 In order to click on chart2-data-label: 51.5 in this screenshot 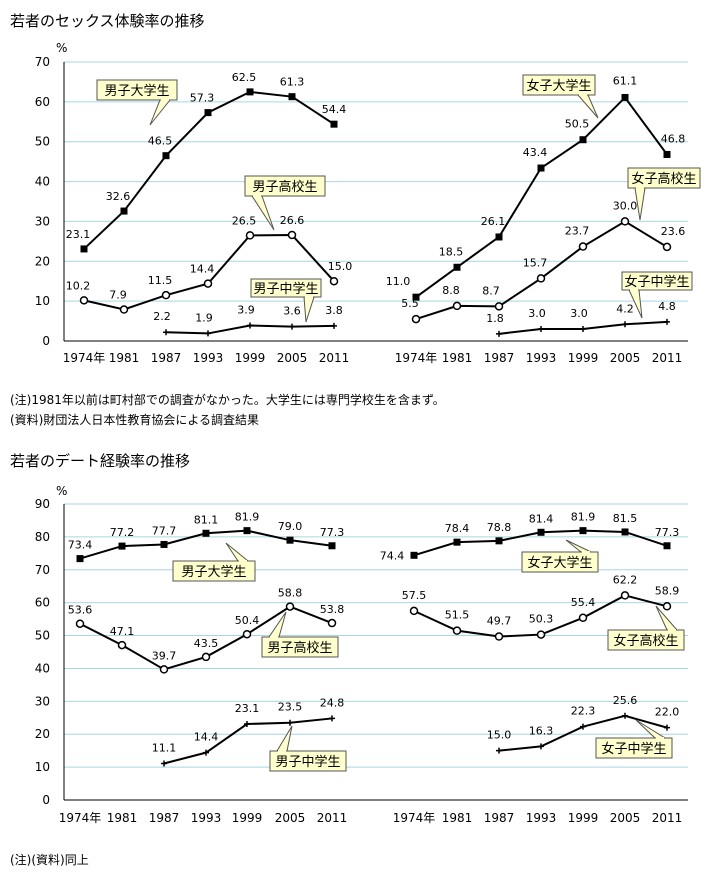, I will do `click(457, 615)`.